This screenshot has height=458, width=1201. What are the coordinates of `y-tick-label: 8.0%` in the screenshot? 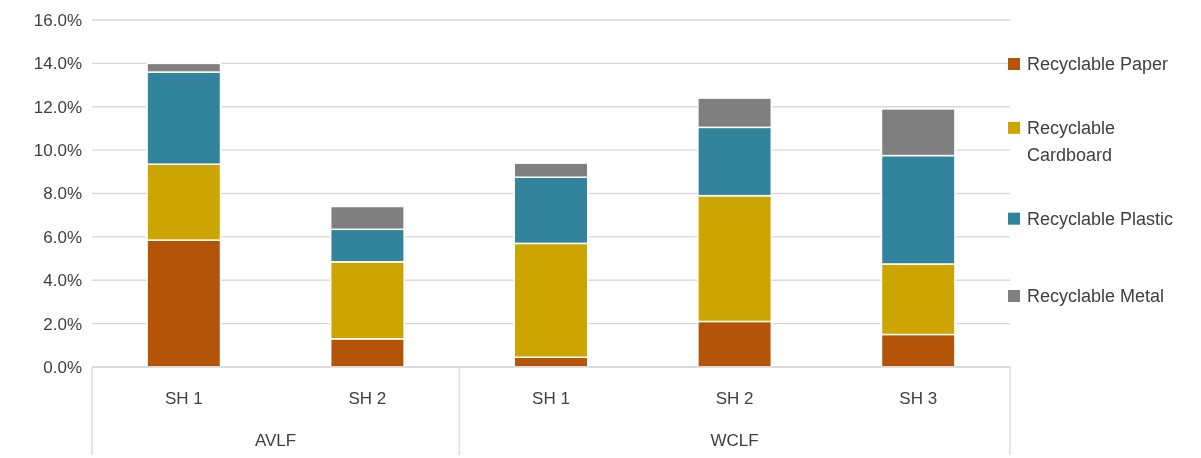 It's located at (62, 194).